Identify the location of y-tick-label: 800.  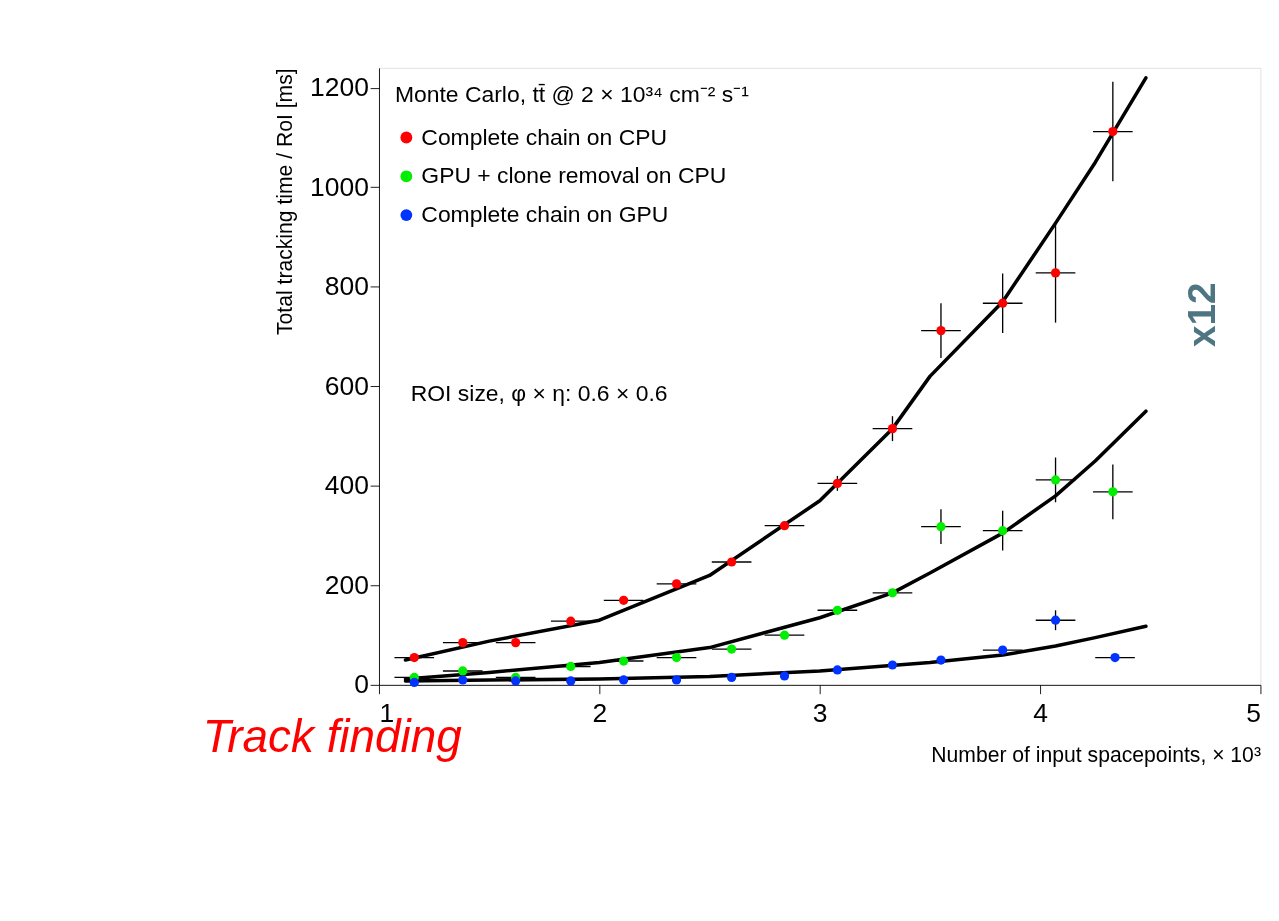
(346, 286).